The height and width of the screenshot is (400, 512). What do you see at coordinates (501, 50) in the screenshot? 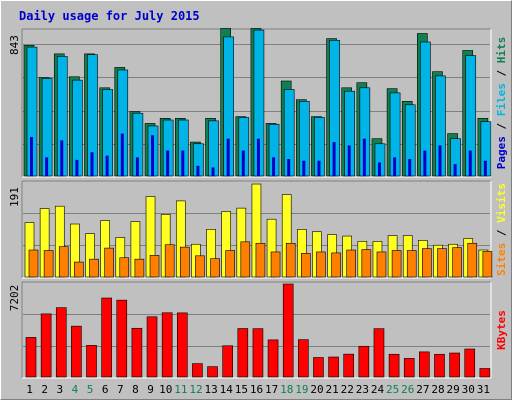
I see `legend-entry-hits: Hits` at bounding box center [501, 50].